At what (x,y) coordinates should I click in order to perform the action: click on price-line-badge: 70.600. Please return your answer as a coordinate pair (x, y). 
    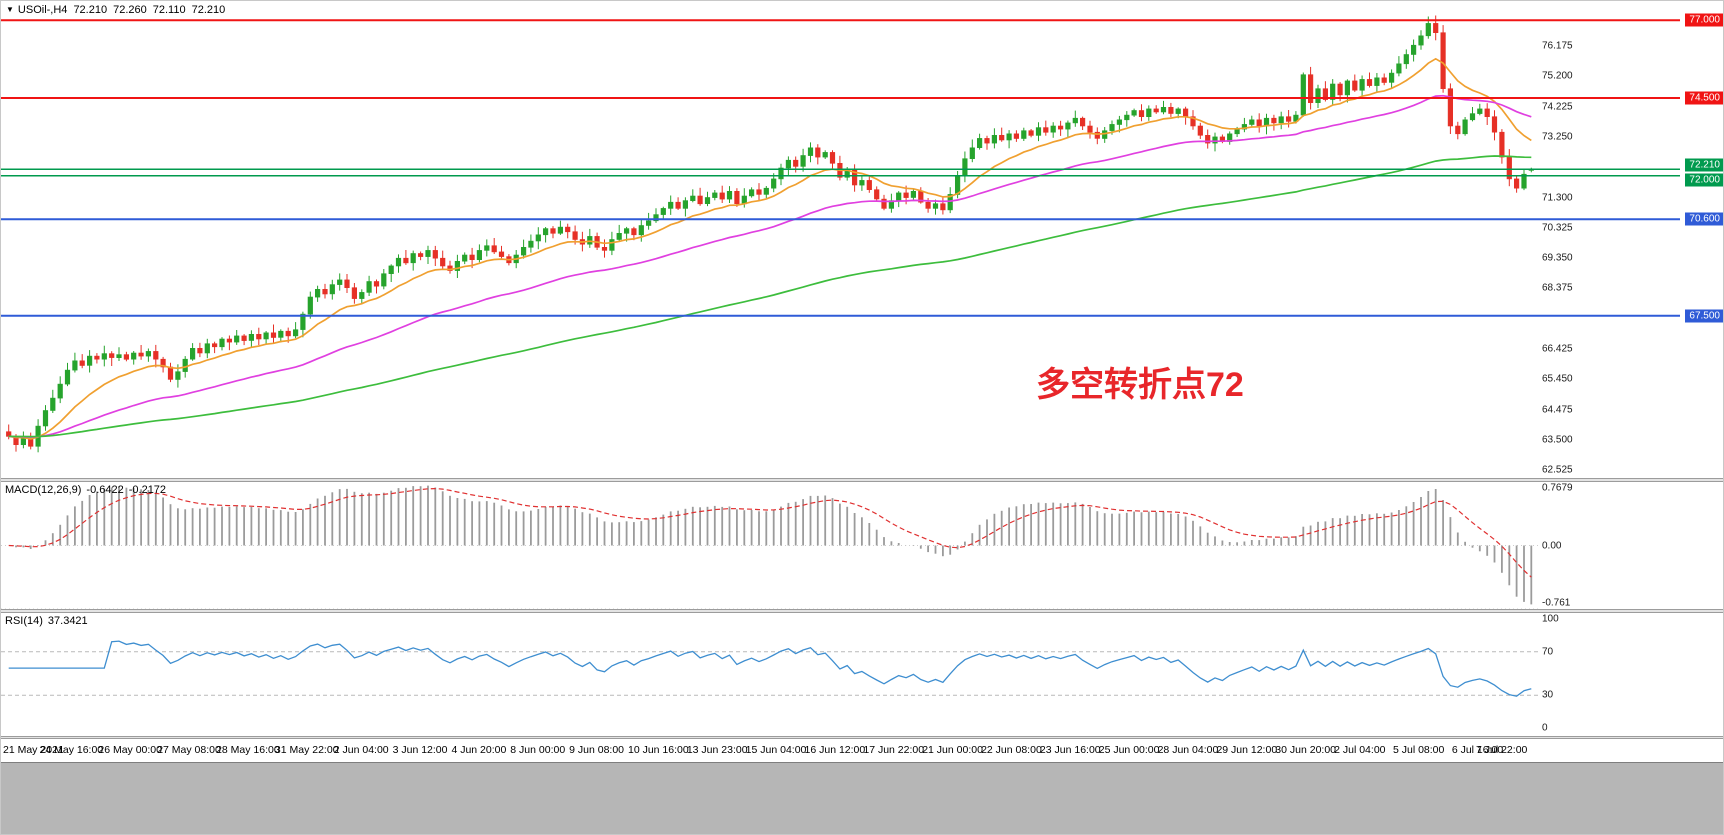
    Looking at the image, I should click on (1704, 219).